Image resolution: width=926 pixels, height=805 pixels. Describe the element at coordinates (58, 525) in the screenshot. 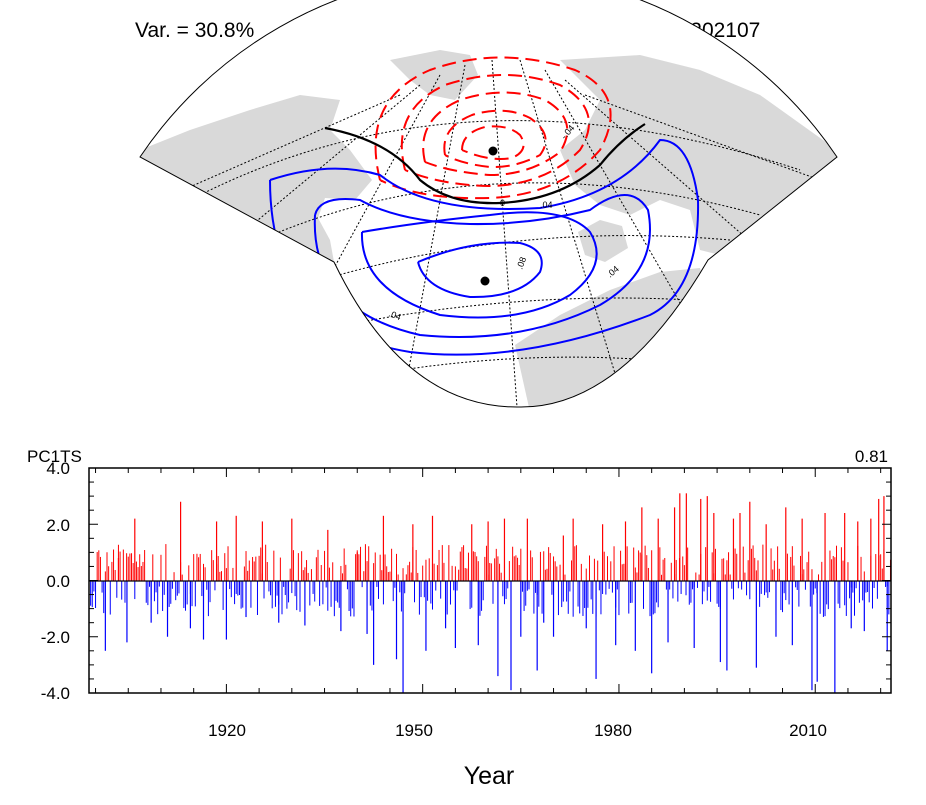

I see `y-tick-label: 2.0` at that location.